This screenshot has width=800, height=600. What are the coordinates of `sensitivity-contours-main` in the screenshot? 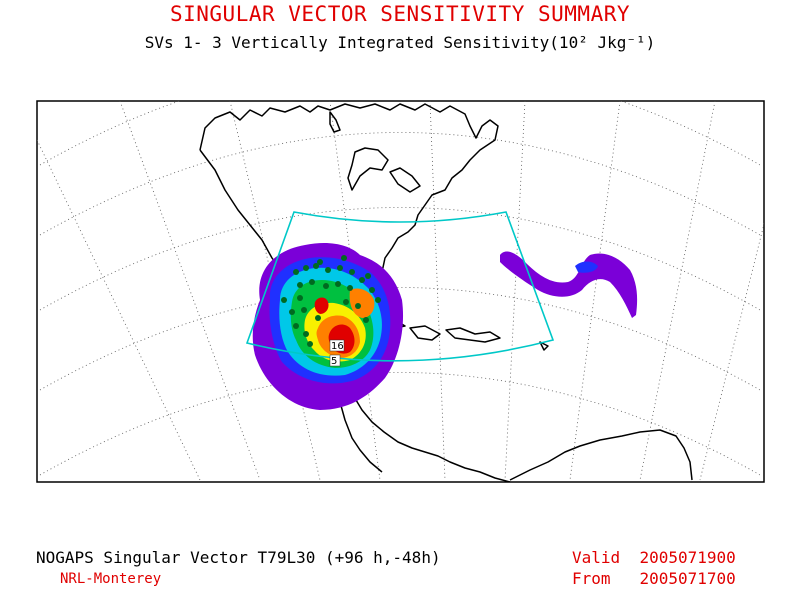 It's located at (328, 326).